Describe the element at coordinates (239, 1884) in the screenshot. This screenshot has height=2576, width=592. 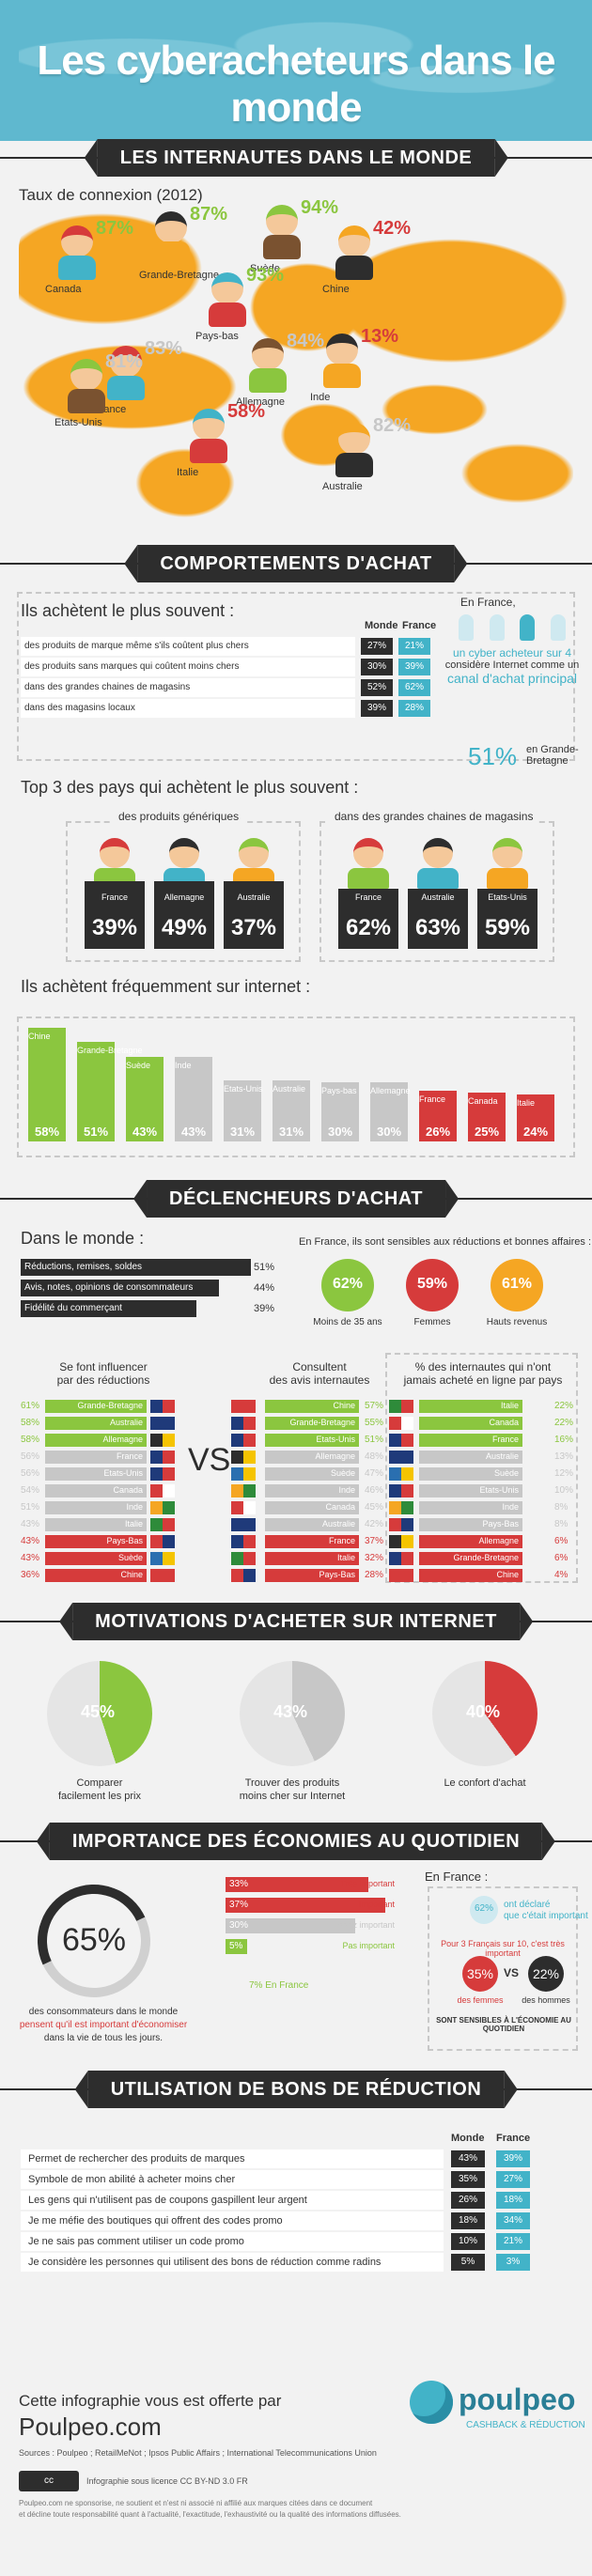
I see `economie-pct: 33%` at that location.